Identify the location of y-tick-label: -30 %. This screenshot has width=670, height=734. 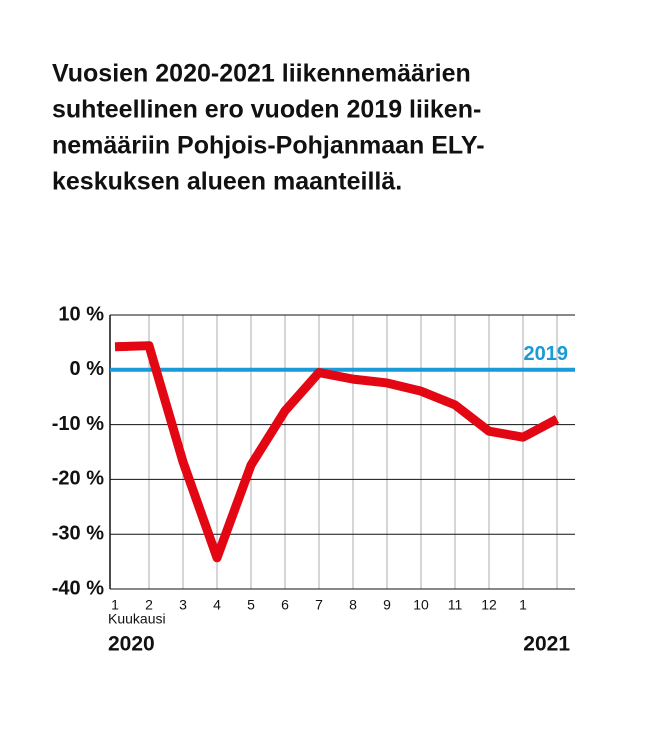
(78, 533).